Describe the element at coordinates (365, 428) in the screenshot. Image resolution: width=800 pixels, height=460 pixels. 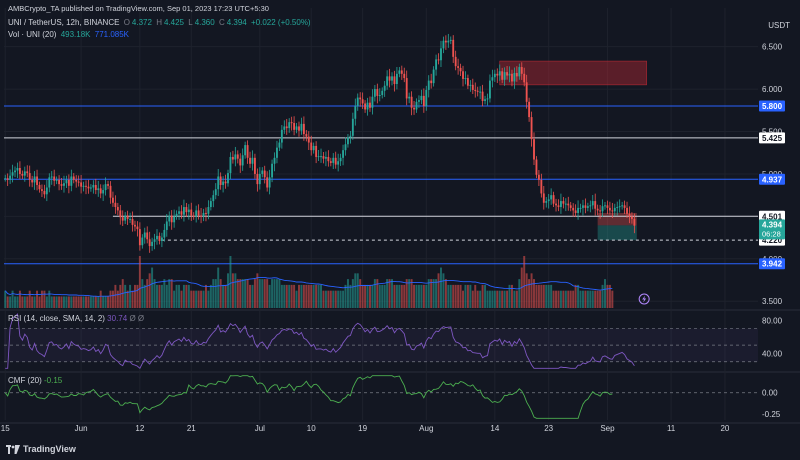
I see `time-axis: 15 Jun 12 21 Jul 10 19 Aug 14 23 Sep 11 20` at that location.